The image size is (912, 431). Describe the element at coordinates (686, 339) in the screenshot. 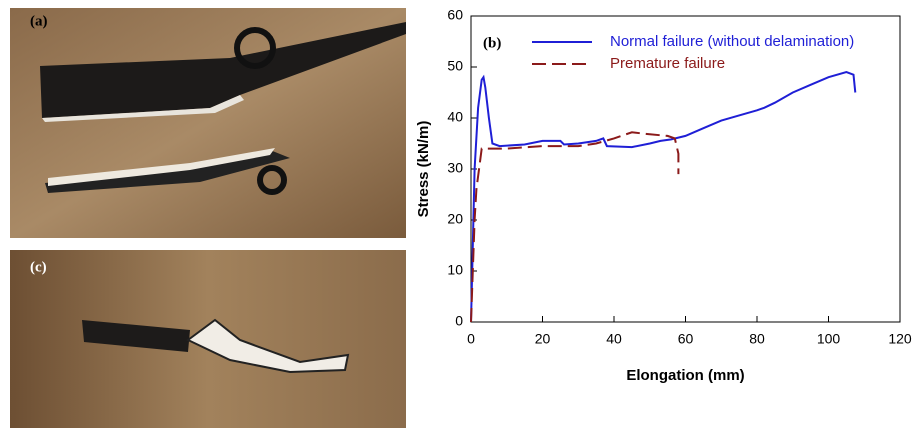

I see `x-tick-label: 60` at that location.